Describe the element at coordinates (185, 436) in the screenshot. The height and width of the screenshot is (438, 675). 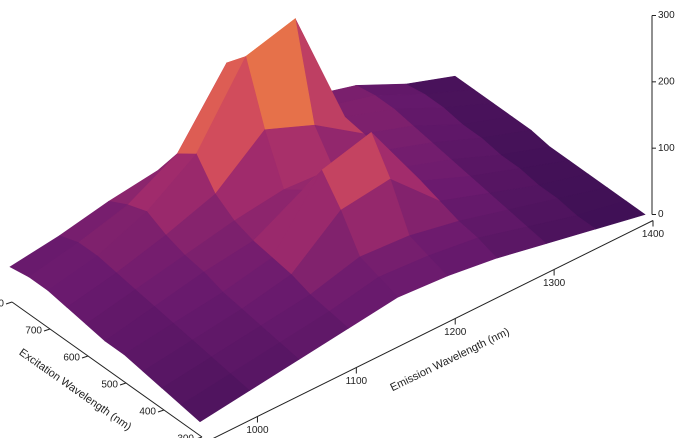
I see `y-tick-label: 300` at that location.